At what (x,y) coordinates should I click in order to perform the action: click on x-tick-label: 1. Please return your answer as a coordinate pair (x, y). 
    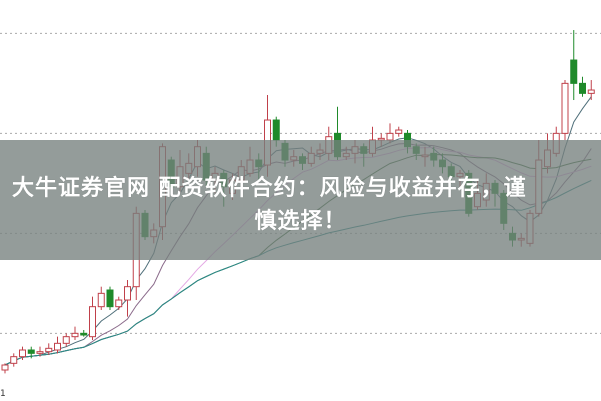
    Looking at the image, I should click on (3, 394).